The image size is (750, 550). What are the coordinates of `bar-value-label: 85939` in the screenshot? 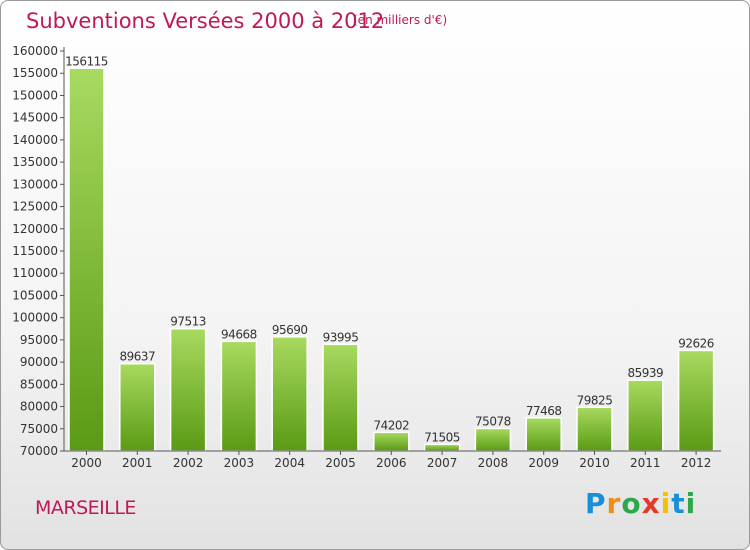 It's located at (645, 373).